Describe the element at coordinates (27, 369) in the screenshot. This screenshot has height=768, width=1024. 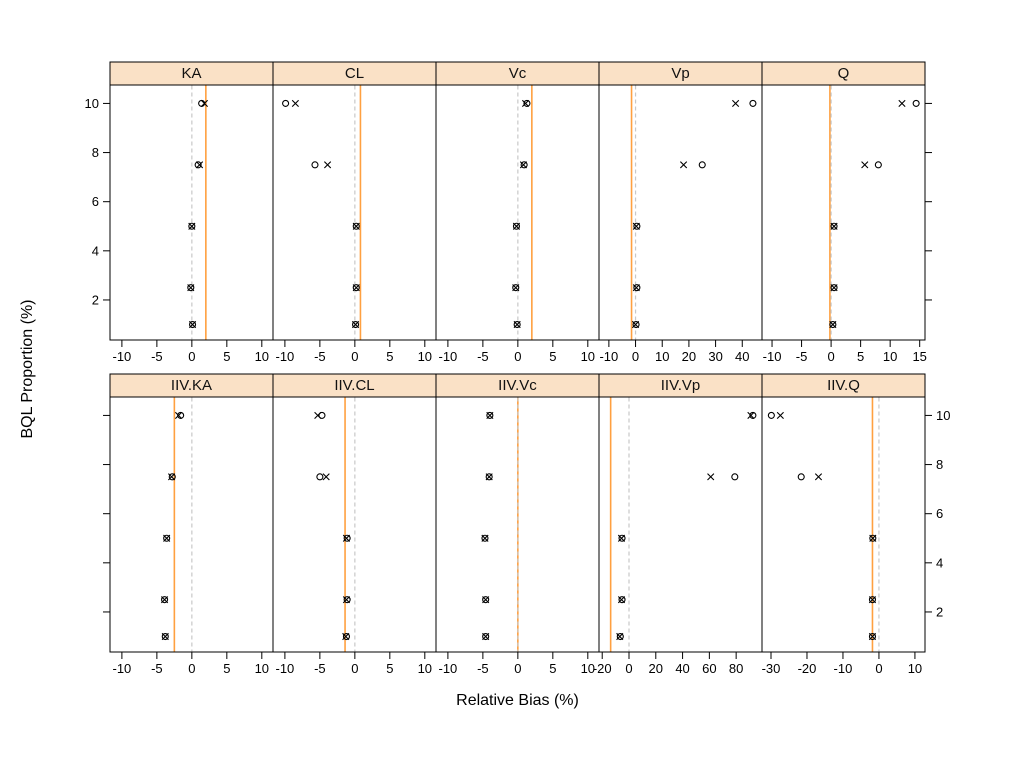
I see `y-axis-title: BQL Proportion (%)` at that location.